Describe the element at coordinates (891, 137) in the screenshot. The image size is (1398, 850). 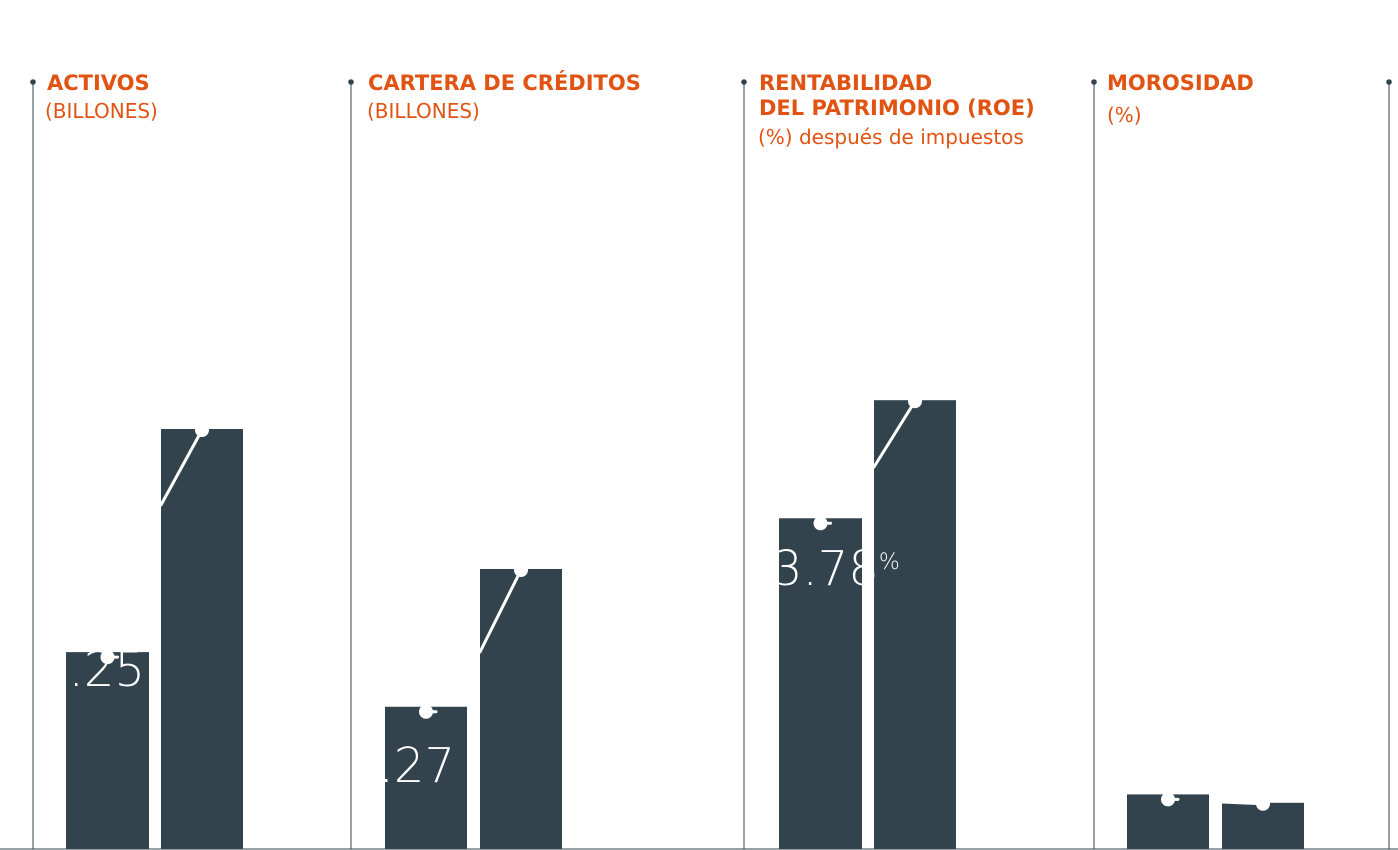
I see `panel-roe-subtitle: (%) después de impuestos` at that location.